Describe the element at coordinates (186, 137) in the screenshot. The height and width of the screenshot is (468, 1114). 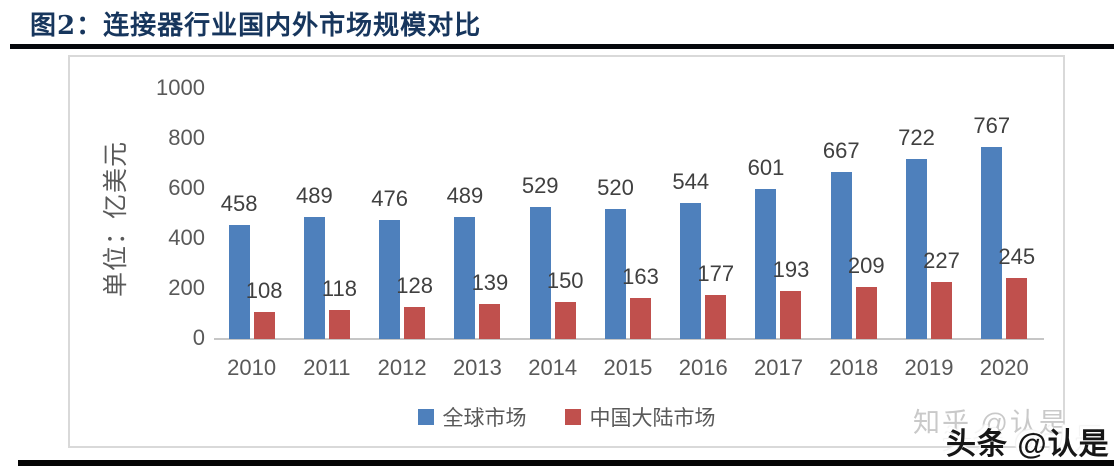
I see `y-tick-label: 800` at that location.